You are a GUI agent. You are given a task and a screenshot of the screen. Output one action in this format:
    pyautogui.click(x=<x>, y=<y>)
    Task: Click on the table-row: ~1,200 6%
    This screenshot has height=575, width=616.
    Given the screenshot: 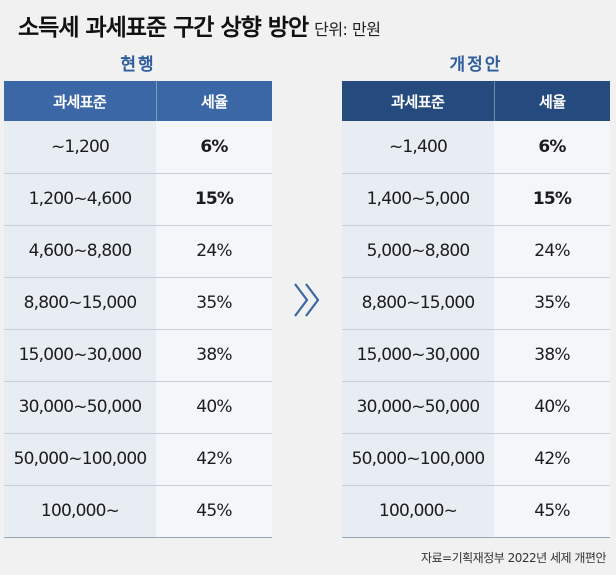 What is the action you would take?
    pyautogui.click(x=138, y=147)
    